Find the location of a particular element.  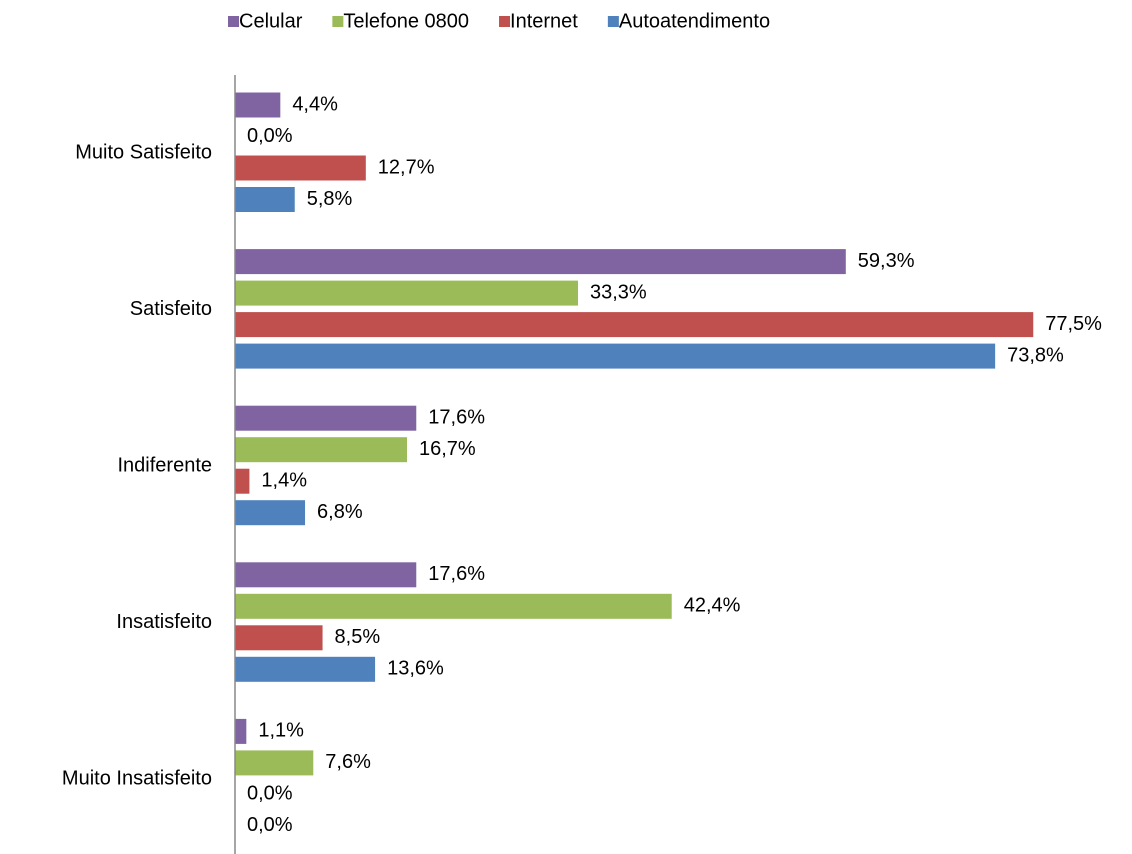

value-label: 8,5% is located at coordinates (358, 637).